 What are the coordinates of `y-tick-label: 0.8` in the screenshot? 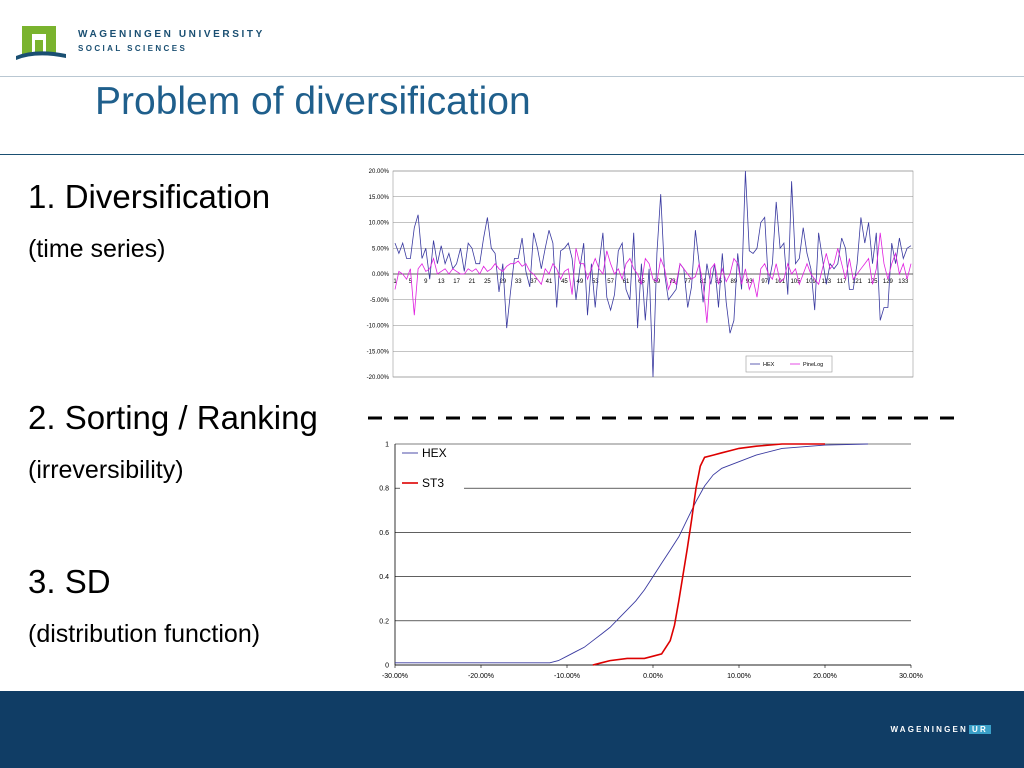 It's located at (384, 489).